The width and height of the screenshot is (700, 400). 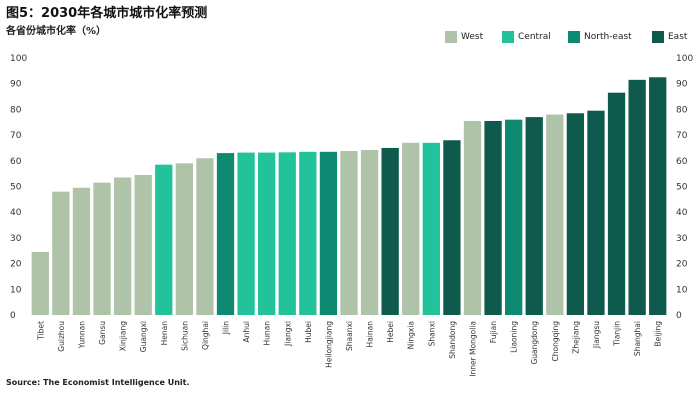 What do you see at coordinates (637, 338) in the screenshot?
I see `x-tick-label: Shanghai` at bounding box center [637, 338].